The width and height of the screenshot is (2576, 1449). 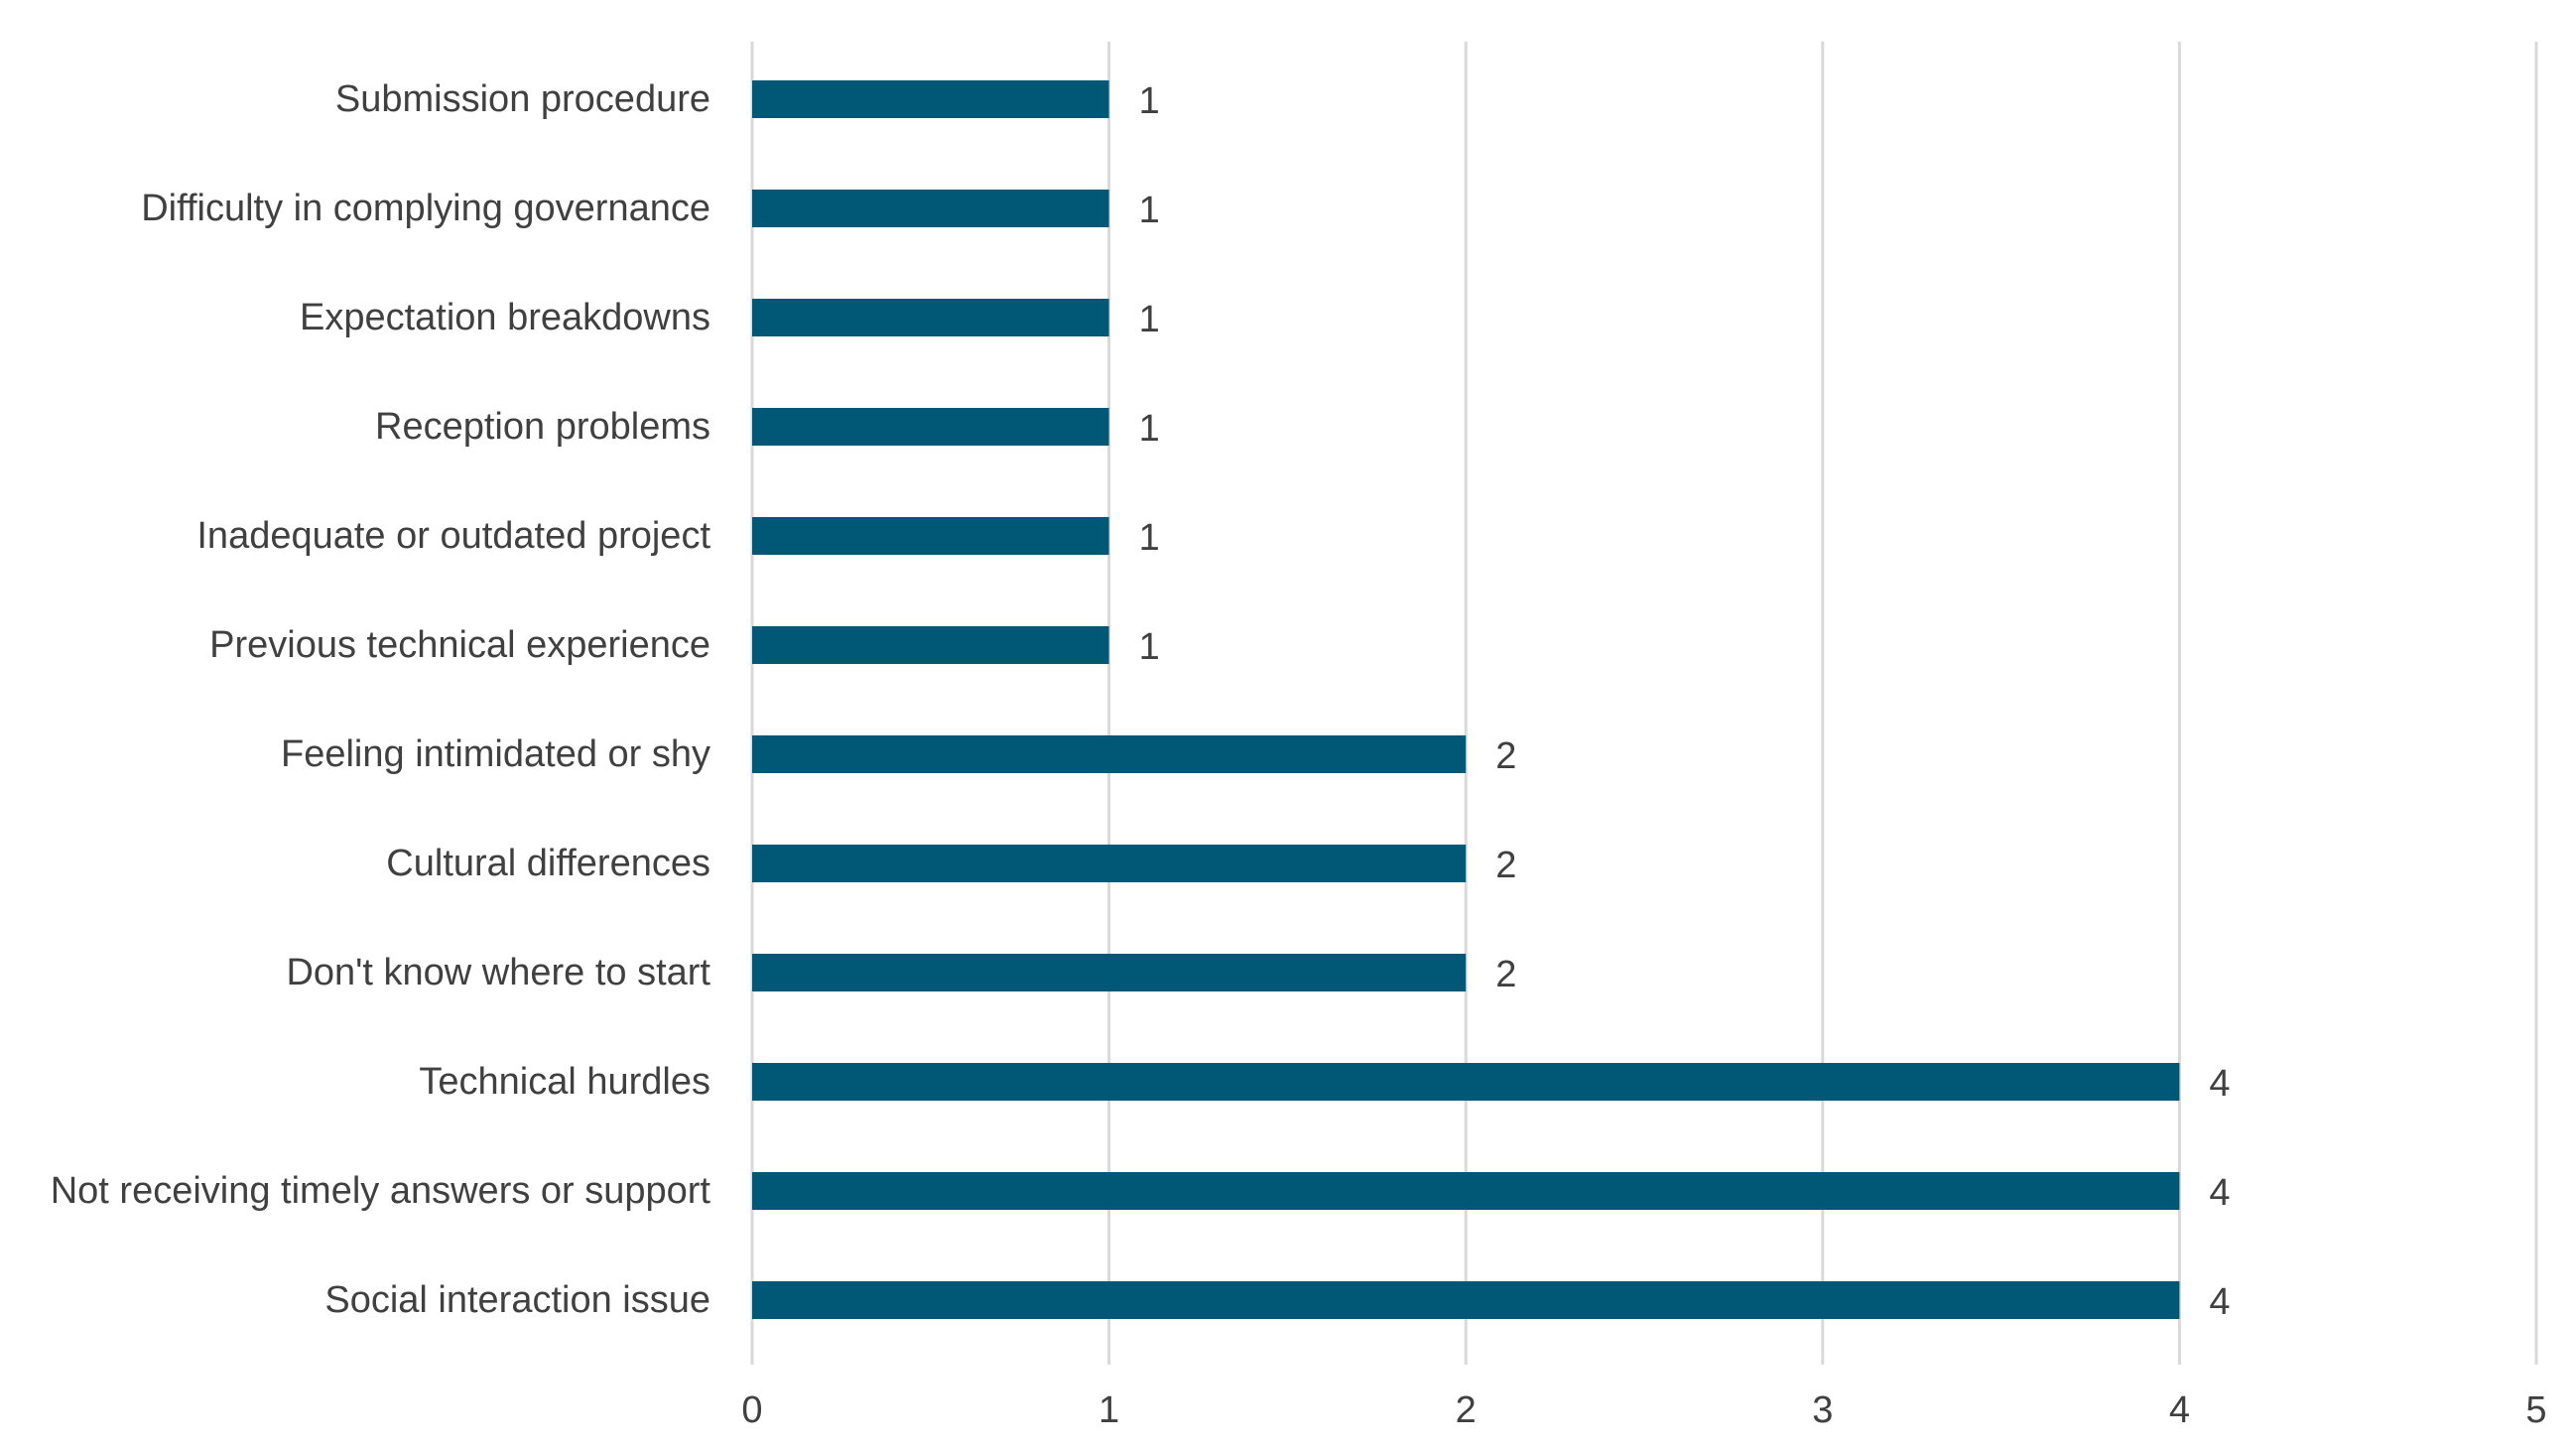 What do you see at coordinates (498, 972) in the screenshot?
I see `category-label: Don't know where to start` at bounding box center [498, 972].